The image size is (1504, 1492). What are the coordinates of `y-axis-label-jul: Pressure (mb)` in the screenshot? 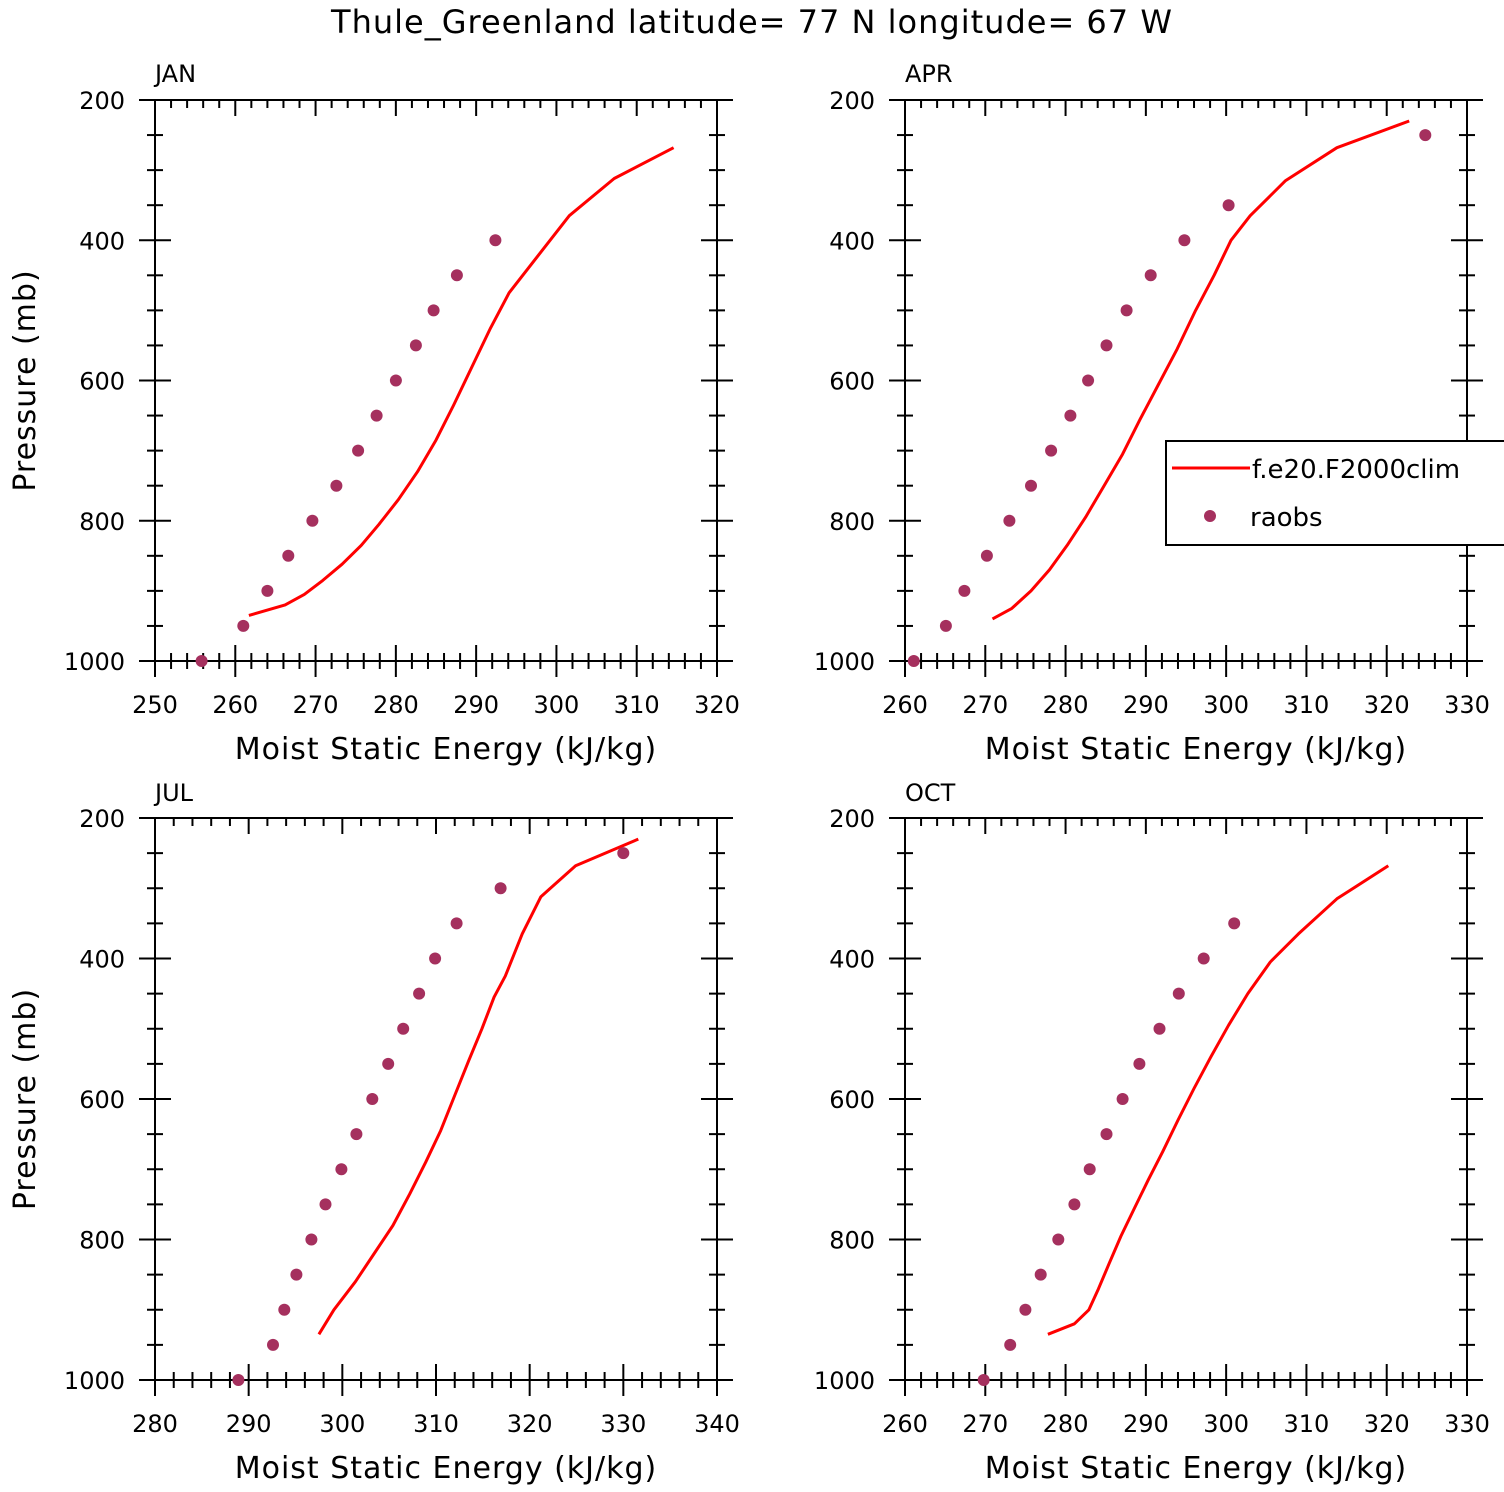 It's located at (25, 1099).